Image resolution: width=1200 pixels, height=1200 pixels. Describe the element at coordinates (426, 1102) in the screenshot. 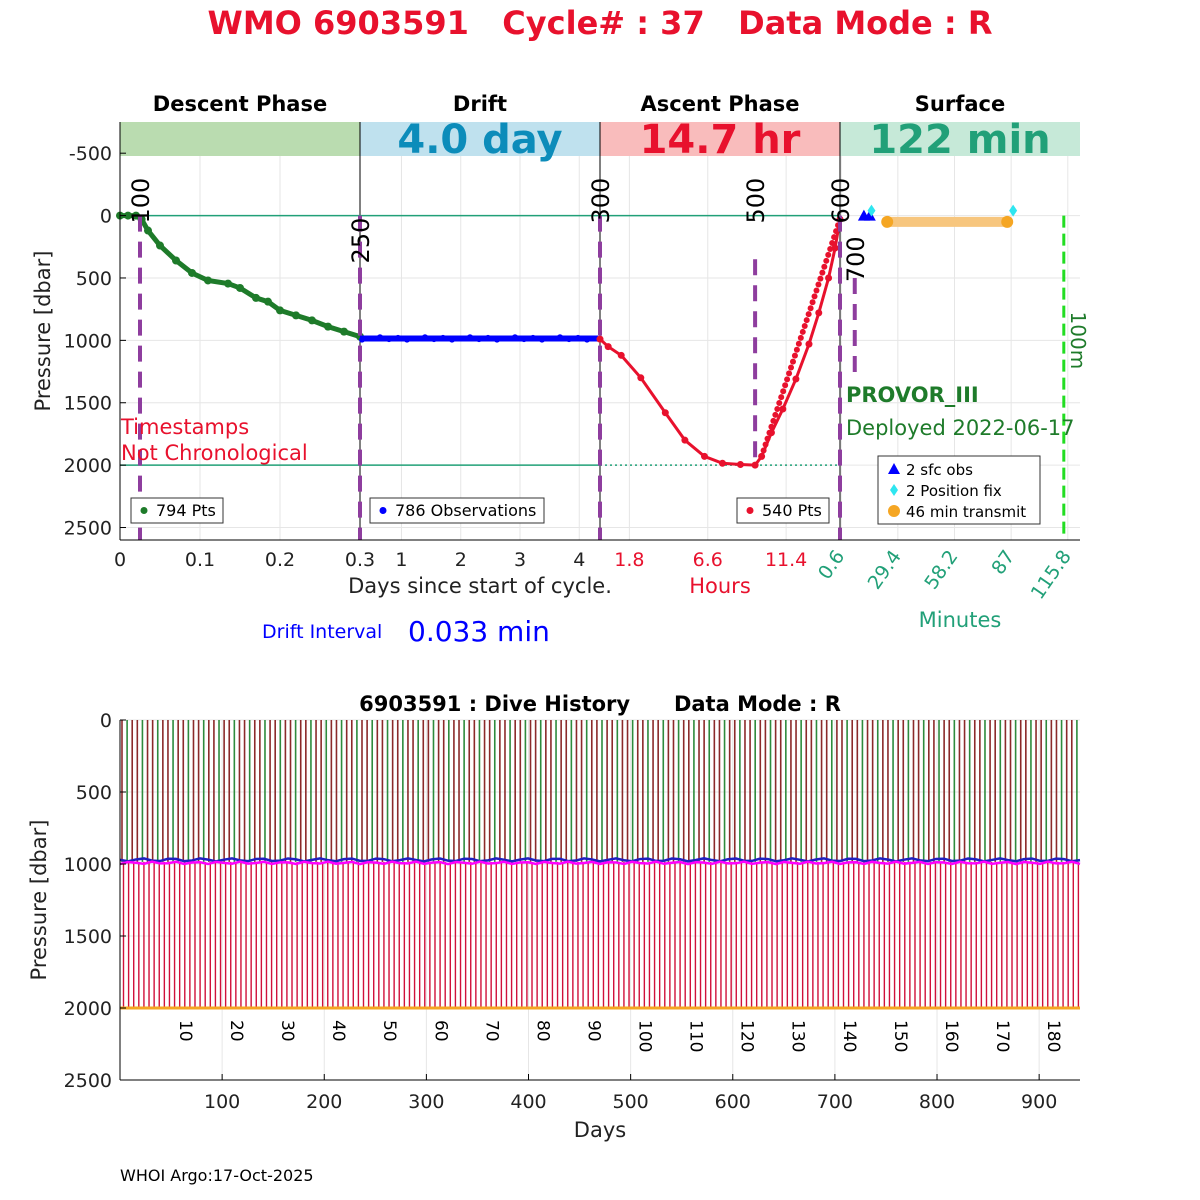

I see `x-tick-label: 300` at that location.